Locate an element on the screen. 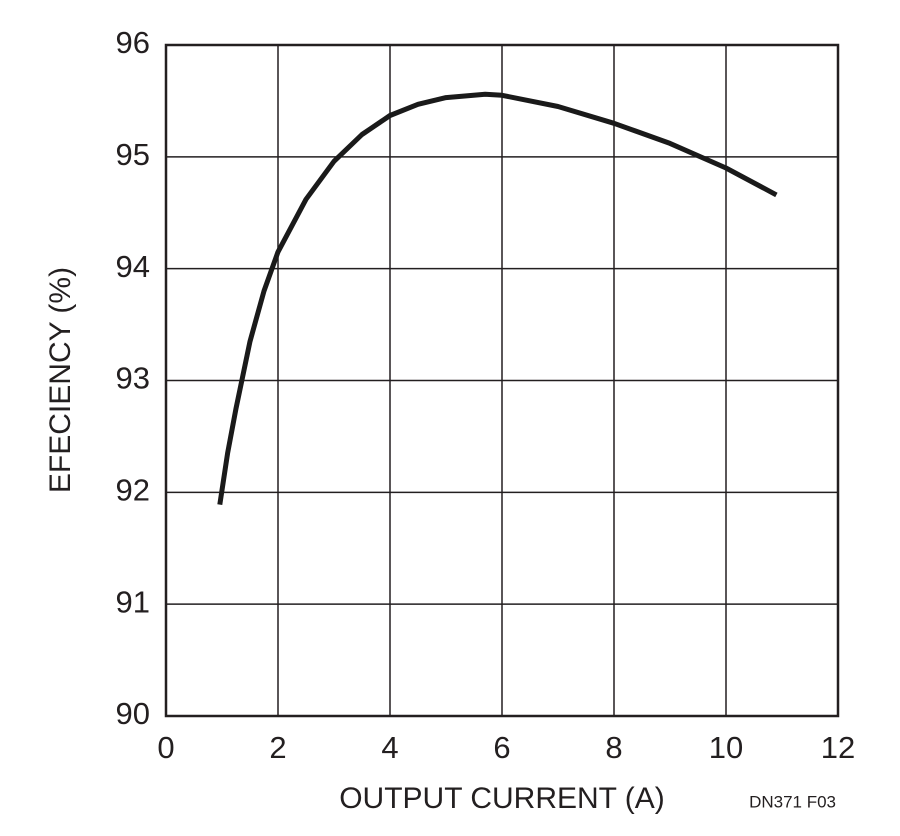 This screenshot has height=836, width=900. y-tick-label: 91 is located at coordinates (133, 601).